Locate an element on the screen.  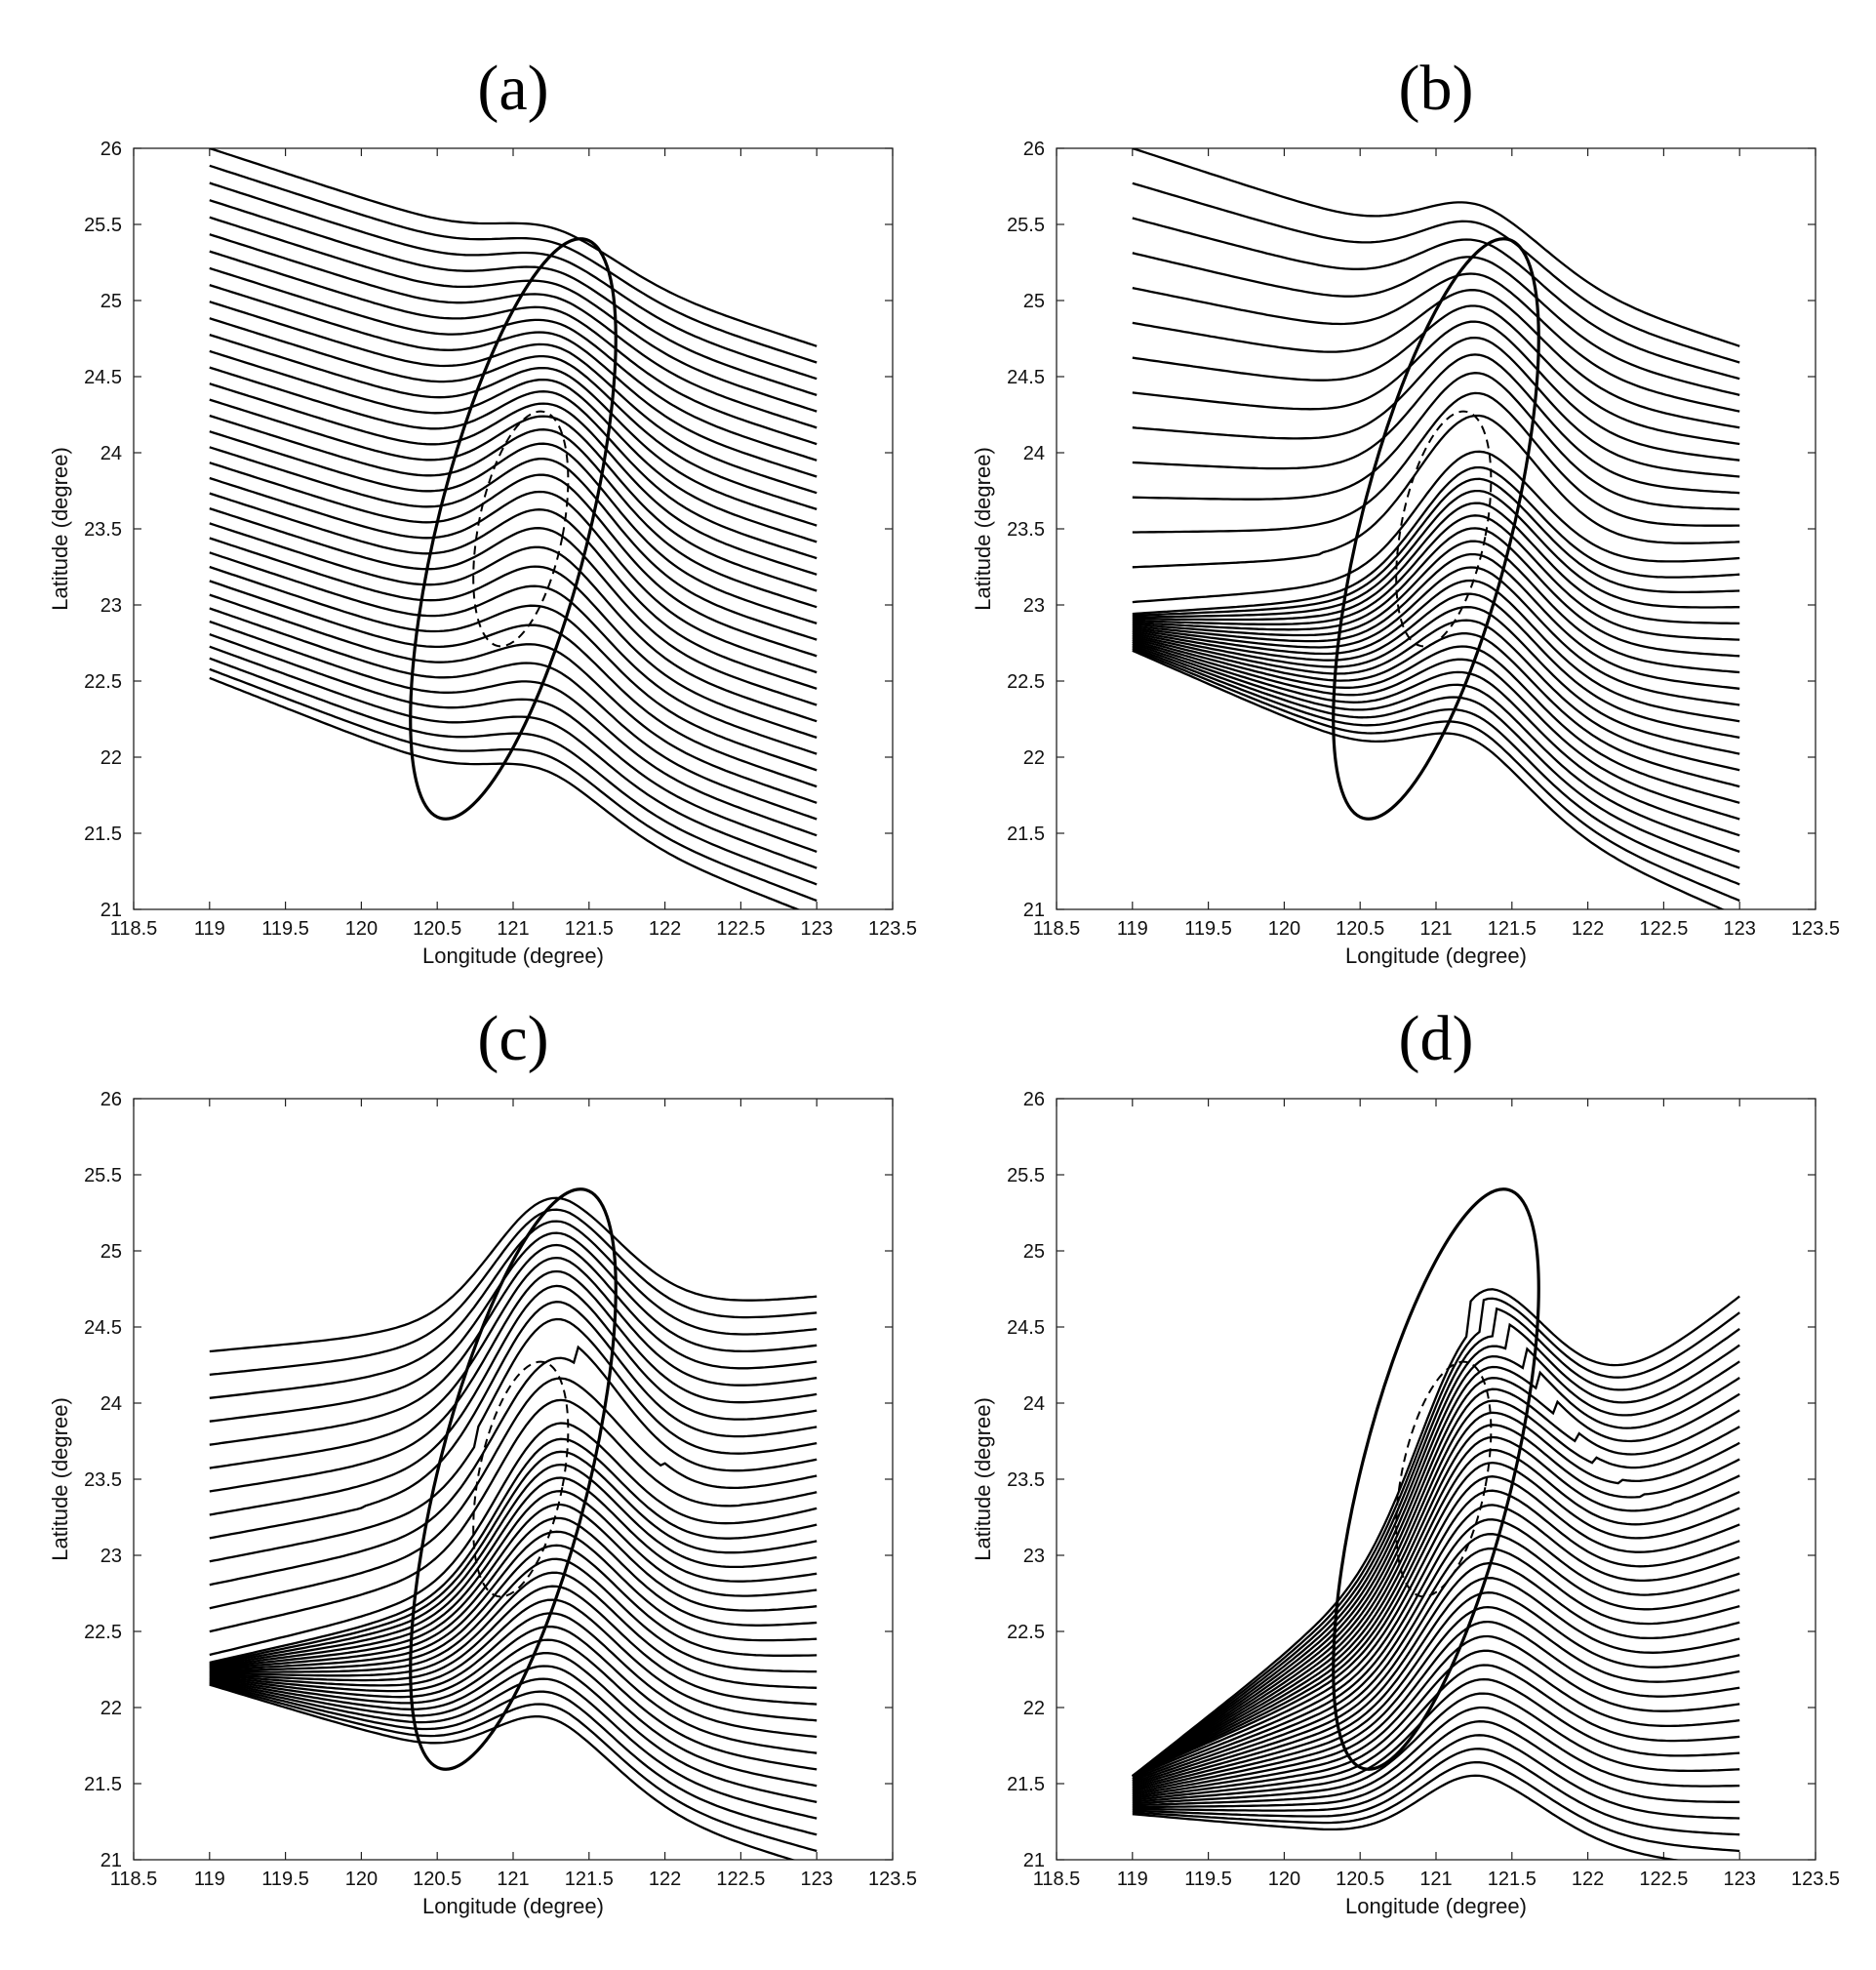
streamlines is located at coordinates (513, 1528).